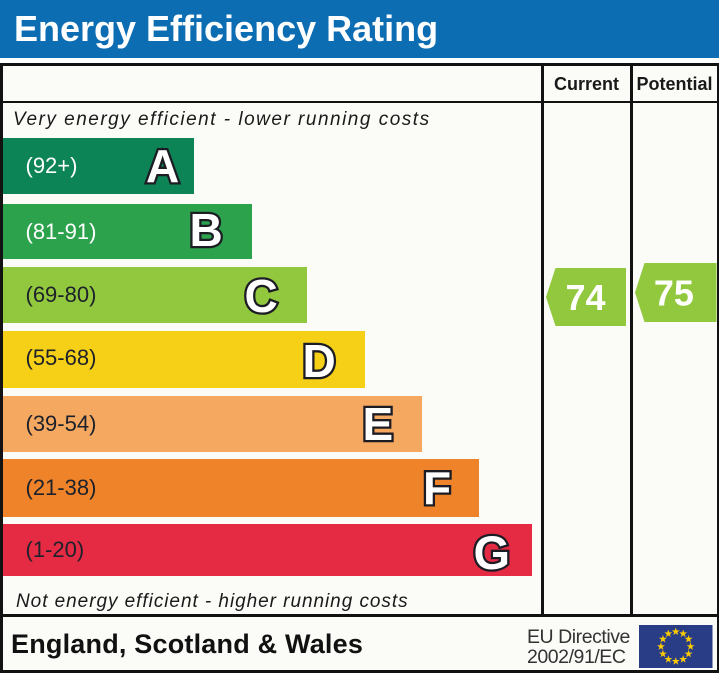 The height and width of the screenshot is (675, 719). Describe the element at coordinates (673, 293) in the screenshot. I see `svg-text: 75` at that location.